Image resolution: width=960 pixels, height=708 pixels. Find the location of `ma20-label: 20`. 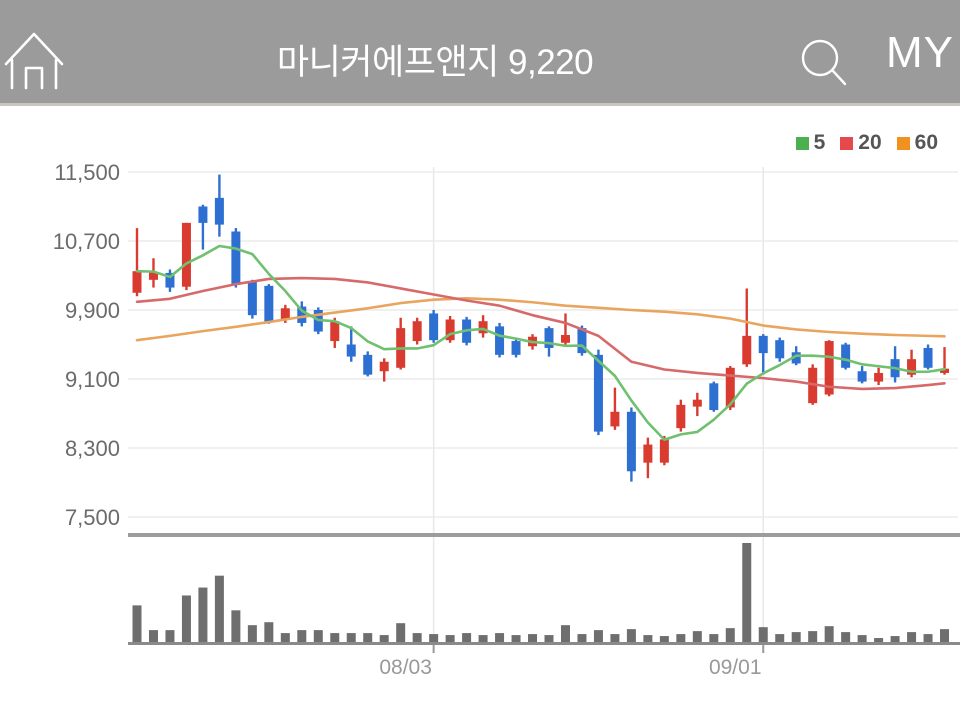

ma20-label: 20 is located at coordinates (870, 142).